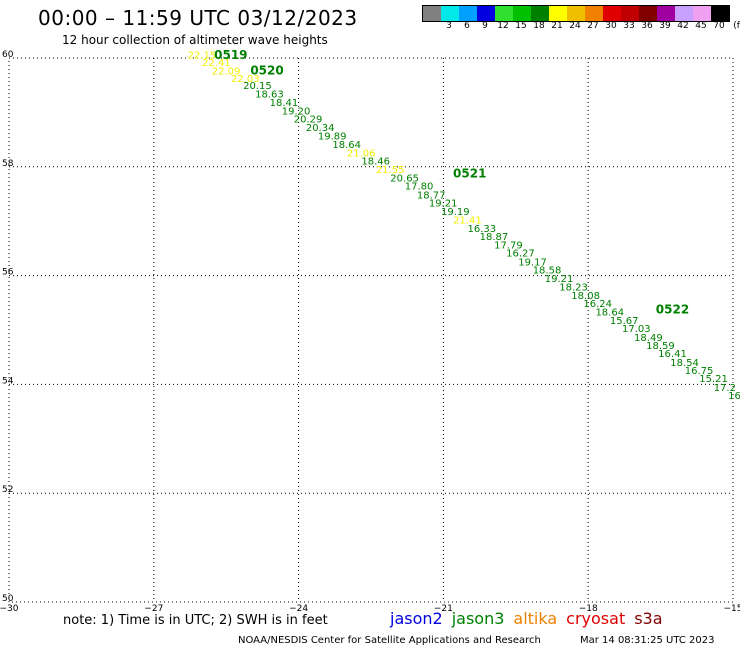 Image resolution: width=740 pixels, height=650 pixels. Describe the element at coordinates (266, 70) in the screenshot. I see `pass-time-label: 0520` at that location.